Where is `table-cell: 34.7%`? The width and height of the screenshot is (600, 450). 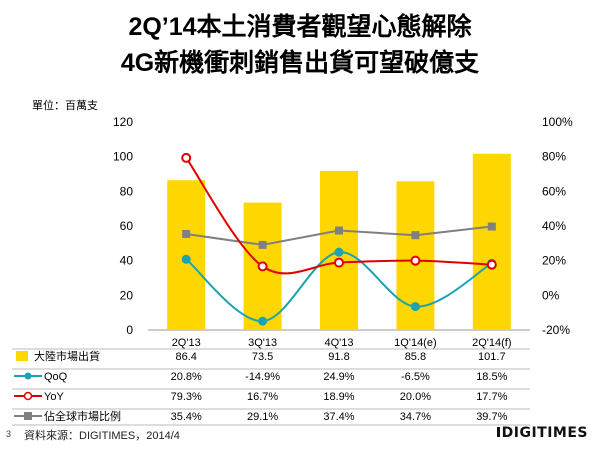
table-cell: 34.7% is located at coordinates (415, 417).